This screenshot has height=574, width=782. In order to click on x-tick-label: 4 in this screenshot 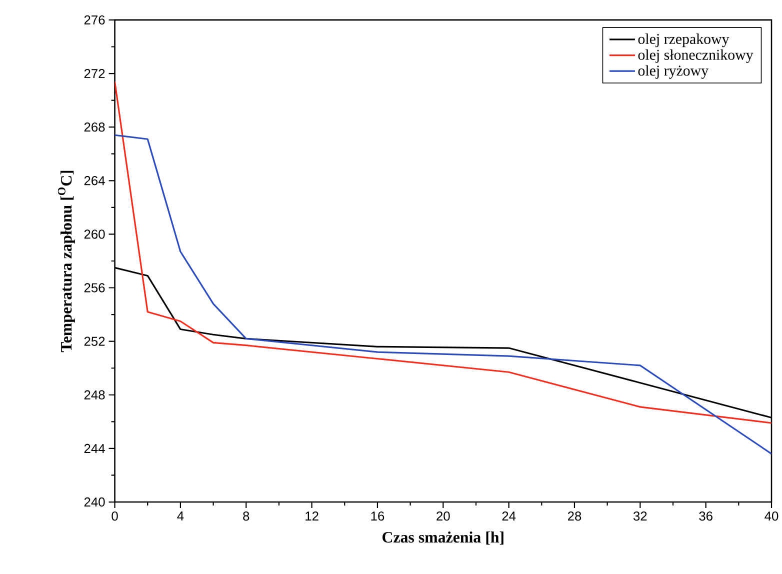, I will do `click(180, 516)`.